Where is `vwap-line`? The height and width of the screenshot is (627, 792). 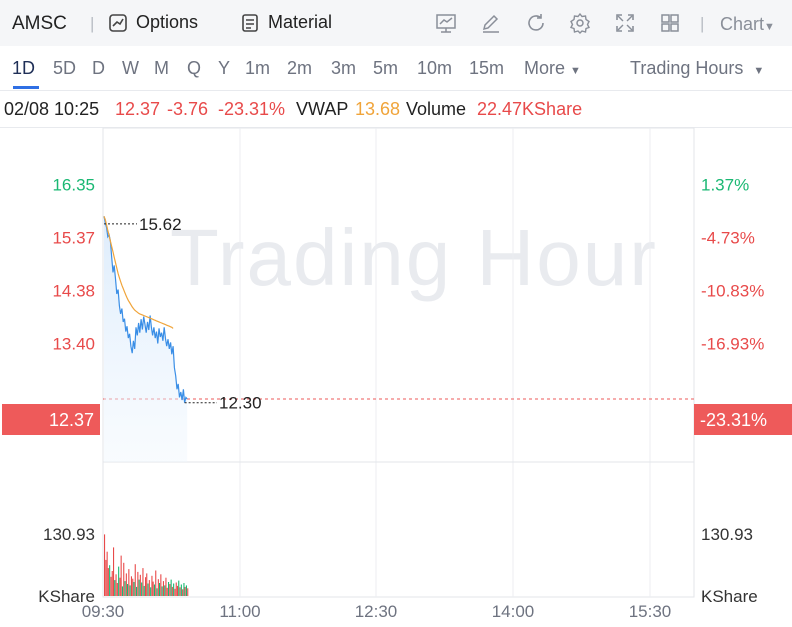 vwap-line is located at coordinates (138, 272).